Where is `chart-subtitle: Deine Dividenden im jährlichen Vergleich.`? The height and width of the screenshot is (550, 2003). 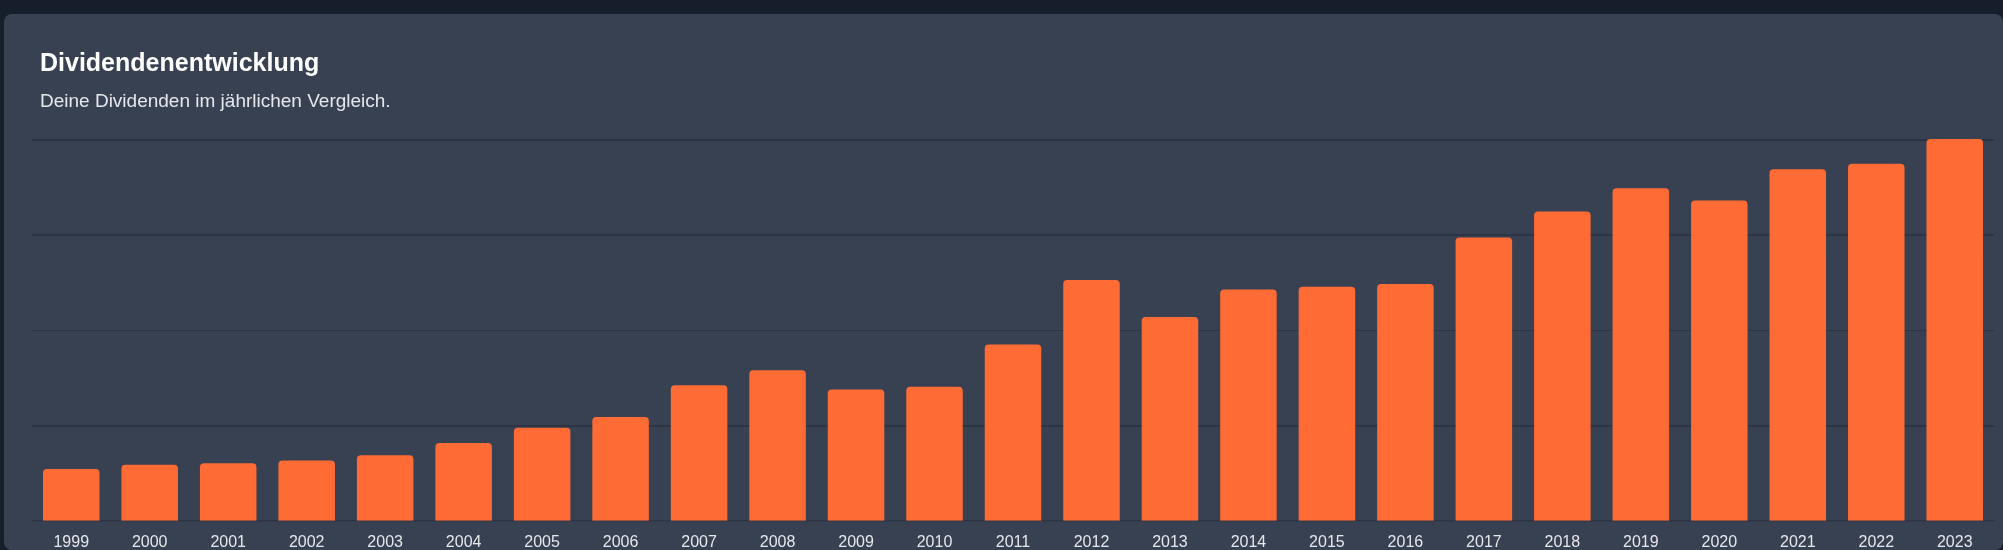 chart-subtitle: Deine Dividenden im jährlichen Vergleich. is located at coordinates (215, 101).